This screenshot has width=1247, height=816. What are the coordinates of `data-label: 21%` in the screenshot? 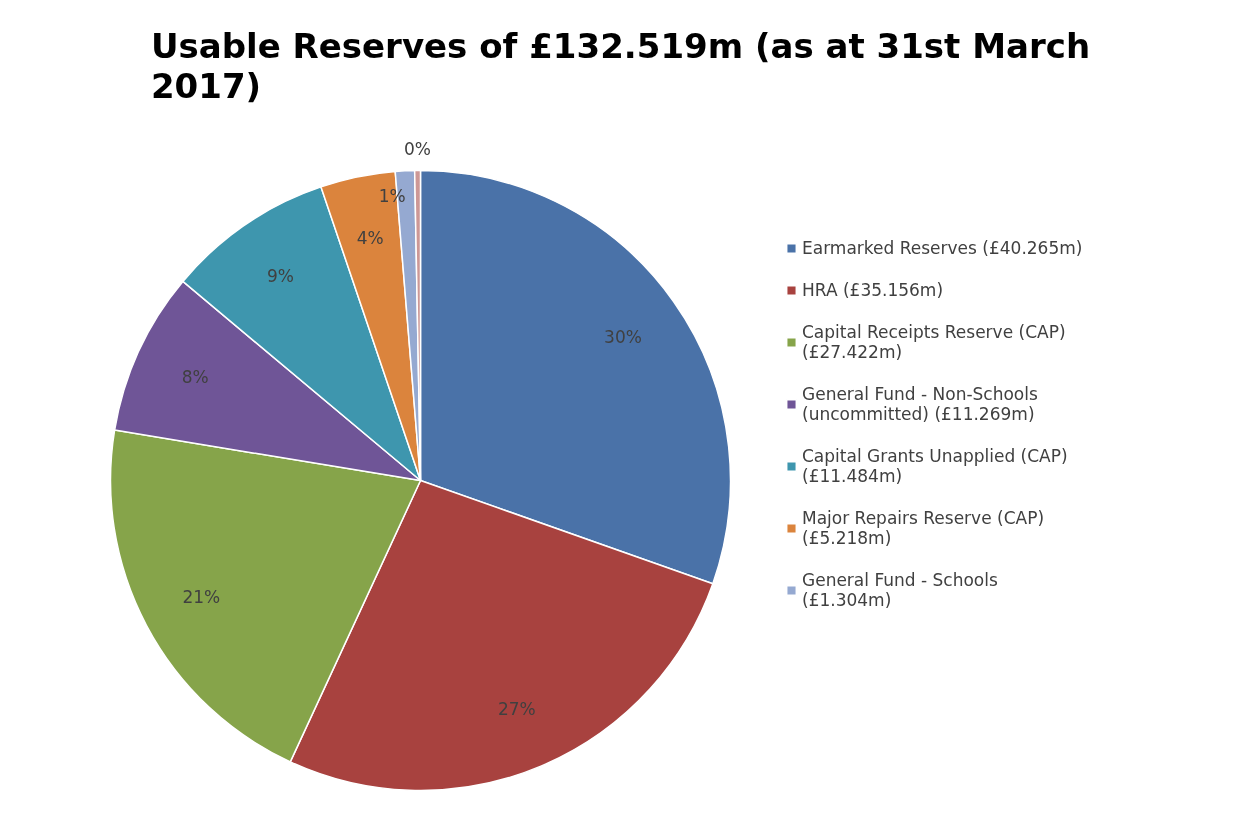 It's located at (201, 596).